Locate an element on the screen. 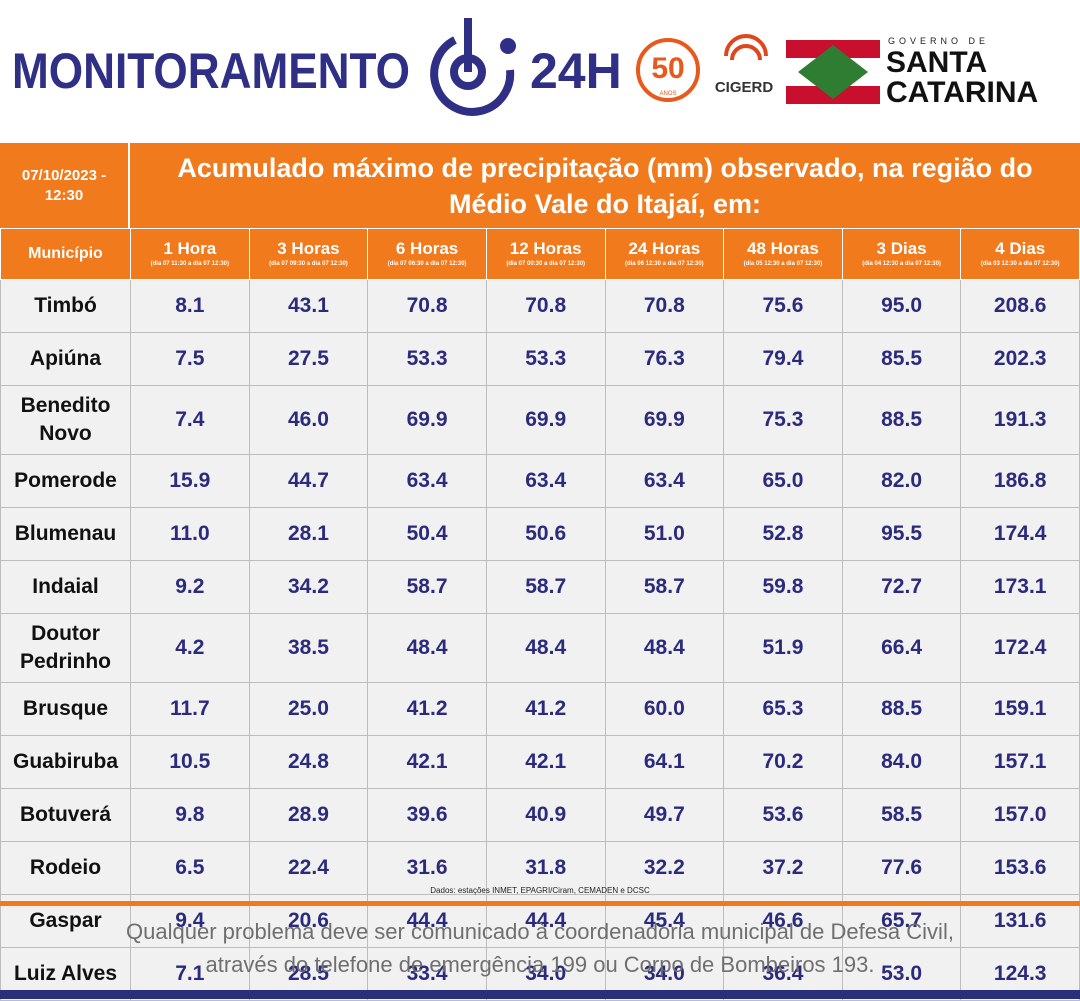 This screenshot has height=1001, width=1080. badge is located at coordinates (668, 70).